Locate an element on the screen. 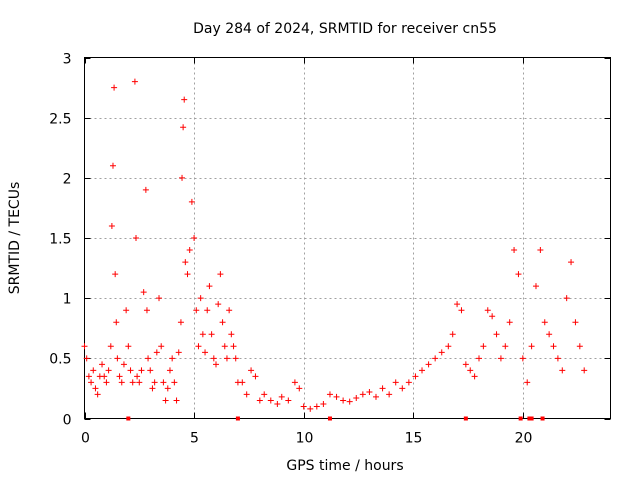 The image size is (640, 480). x-tick-label: 15 is located at coordinates (414, 439).